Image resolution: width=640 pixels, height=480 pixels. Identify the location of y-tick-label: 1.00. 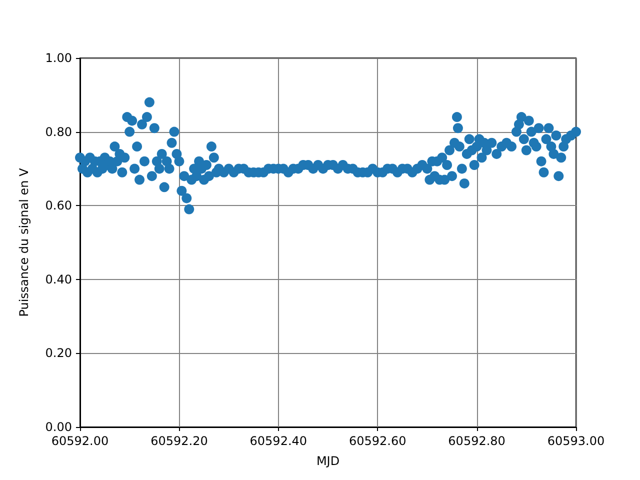
(58, 58).